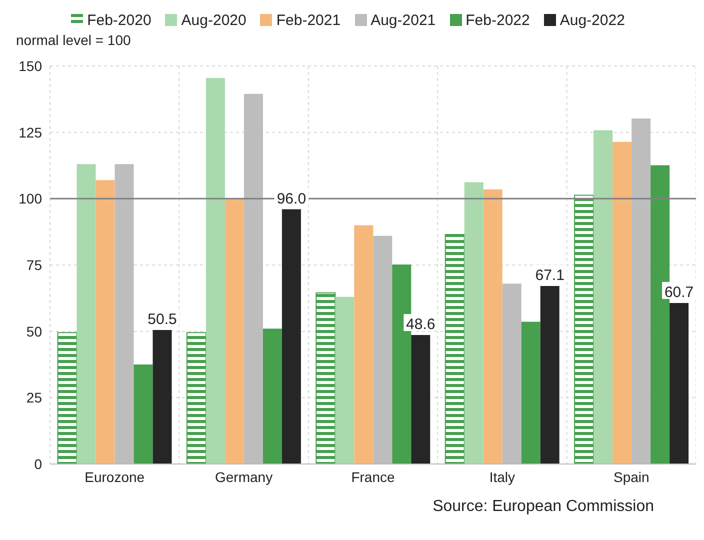  What do you see at coordinates (38, 464) in the screenshot?
I see `y-tick-label: 0` at bounding box center [38, 464].